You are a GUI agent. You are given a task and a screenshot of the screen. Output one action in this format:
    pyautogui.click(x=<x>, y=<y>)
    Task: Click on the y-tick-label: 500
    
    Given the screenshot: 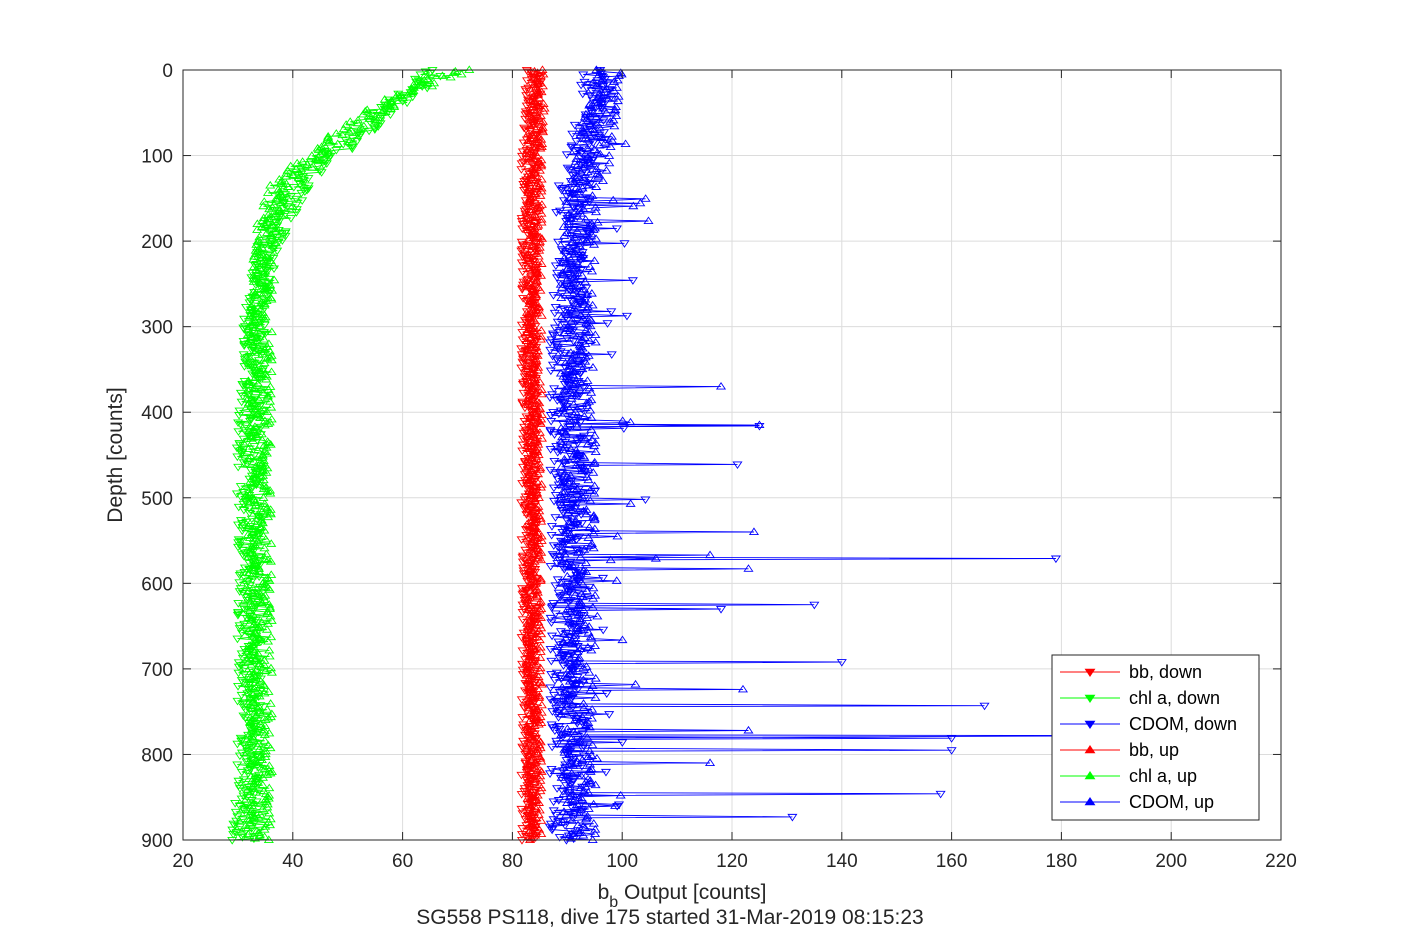 What is the action you would take?
    pyautogui.click(x=157, y=499)
    